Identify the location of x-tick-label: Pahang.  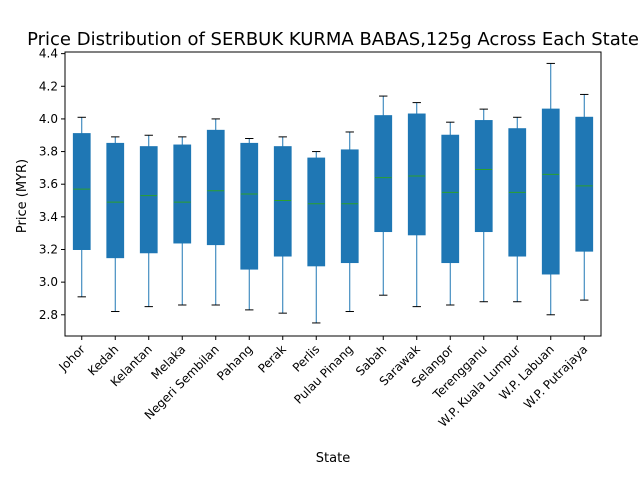
(234, 362).